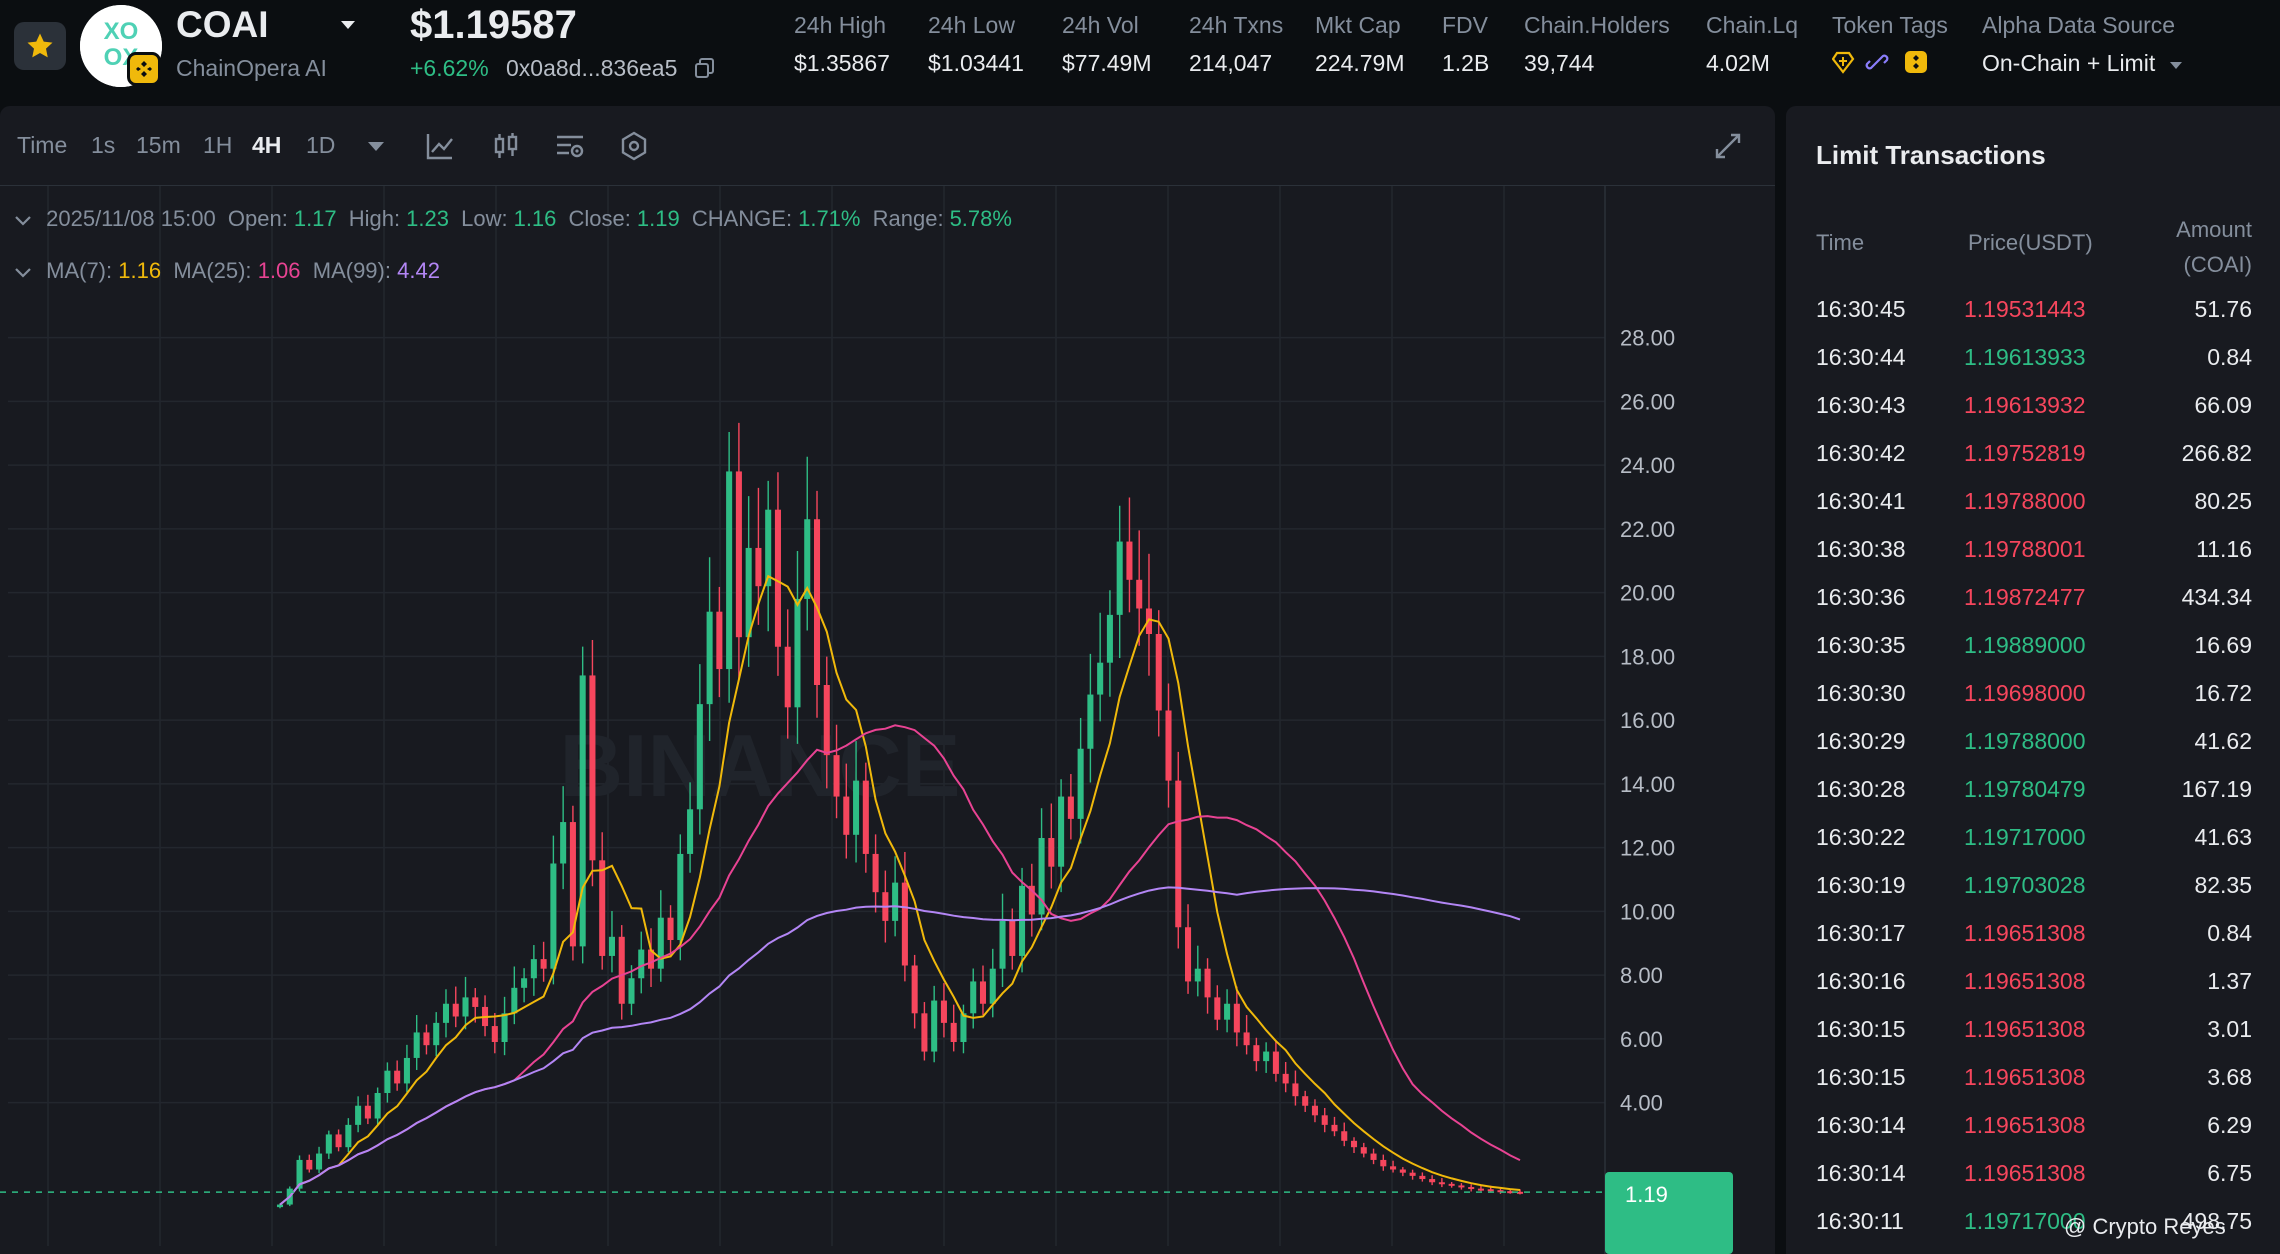 The width and height of the screenshot is (2280, 1254). I want to click on transaction-row: 16:30:11 1.19717000 498.75, so click(2033, 1222).